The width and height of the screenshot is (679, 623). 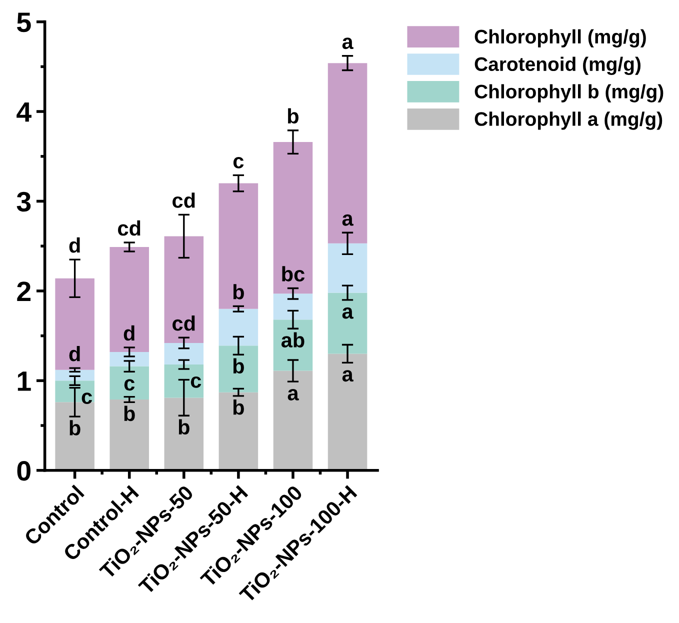 I want to click on y-tick-label: 2, so click(x=24, y=292).